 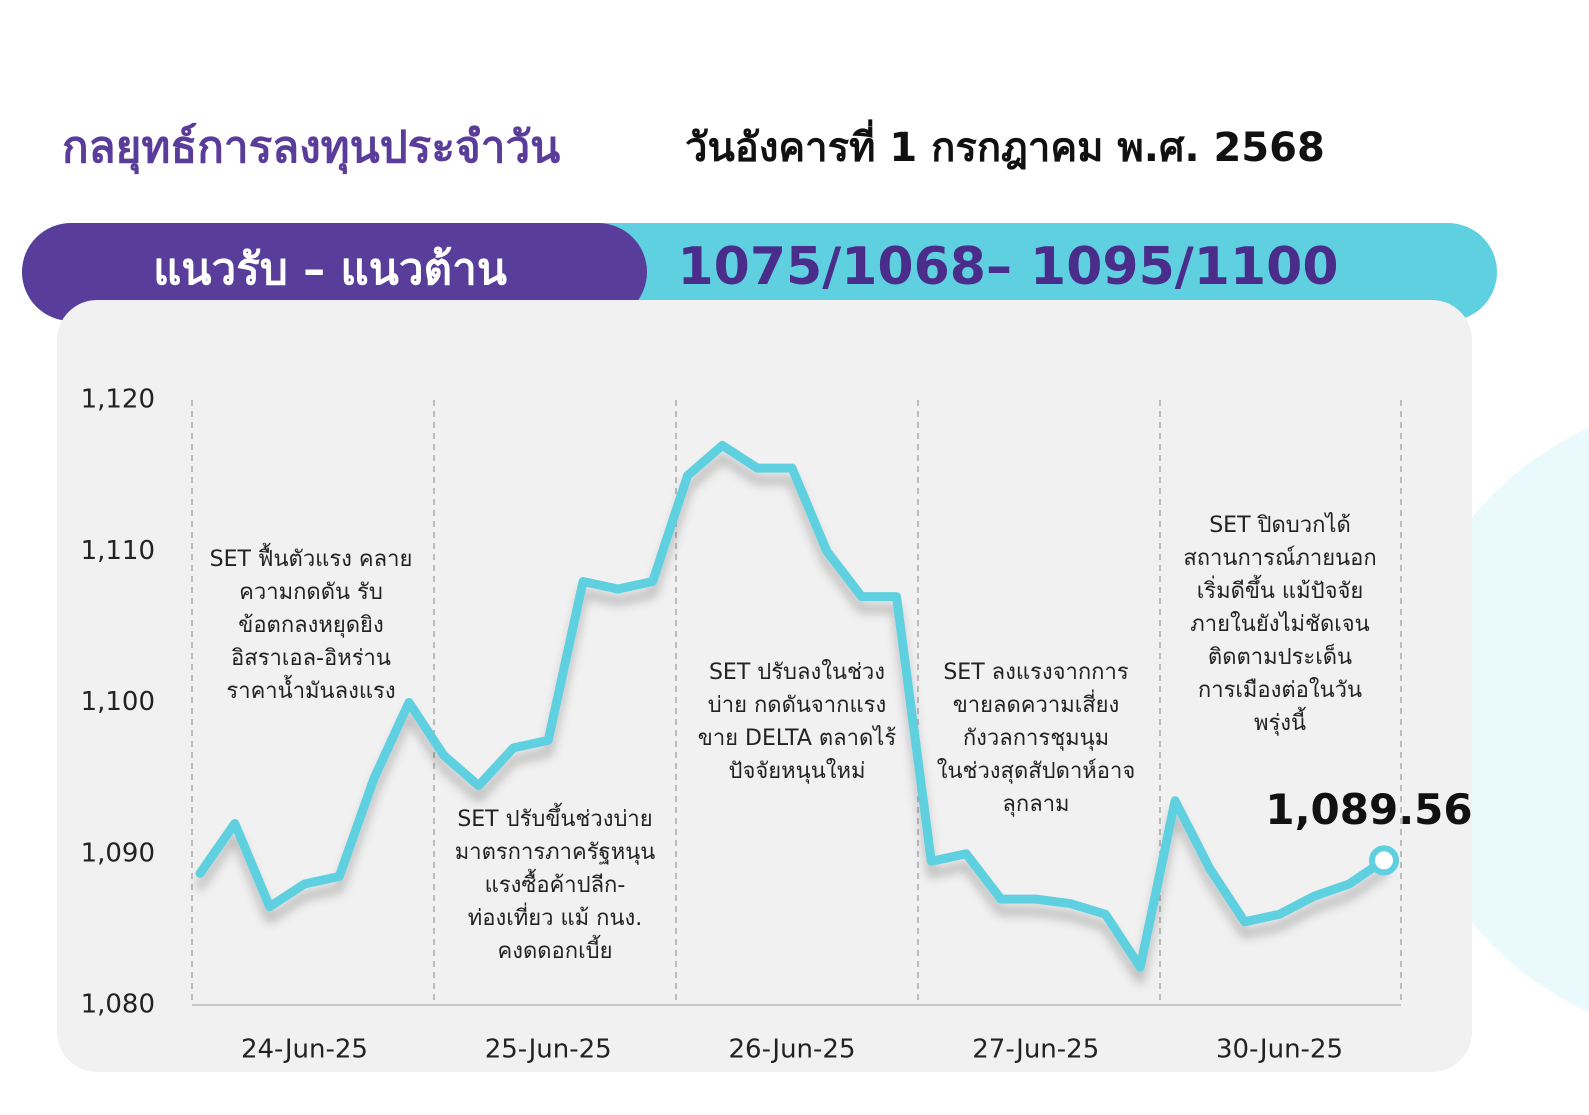 What do you see at coordinates (797, 771) in the screenshot?
I see `annotation: ปัจจัยหนุนใหม่` at bounding box center [797, 771].